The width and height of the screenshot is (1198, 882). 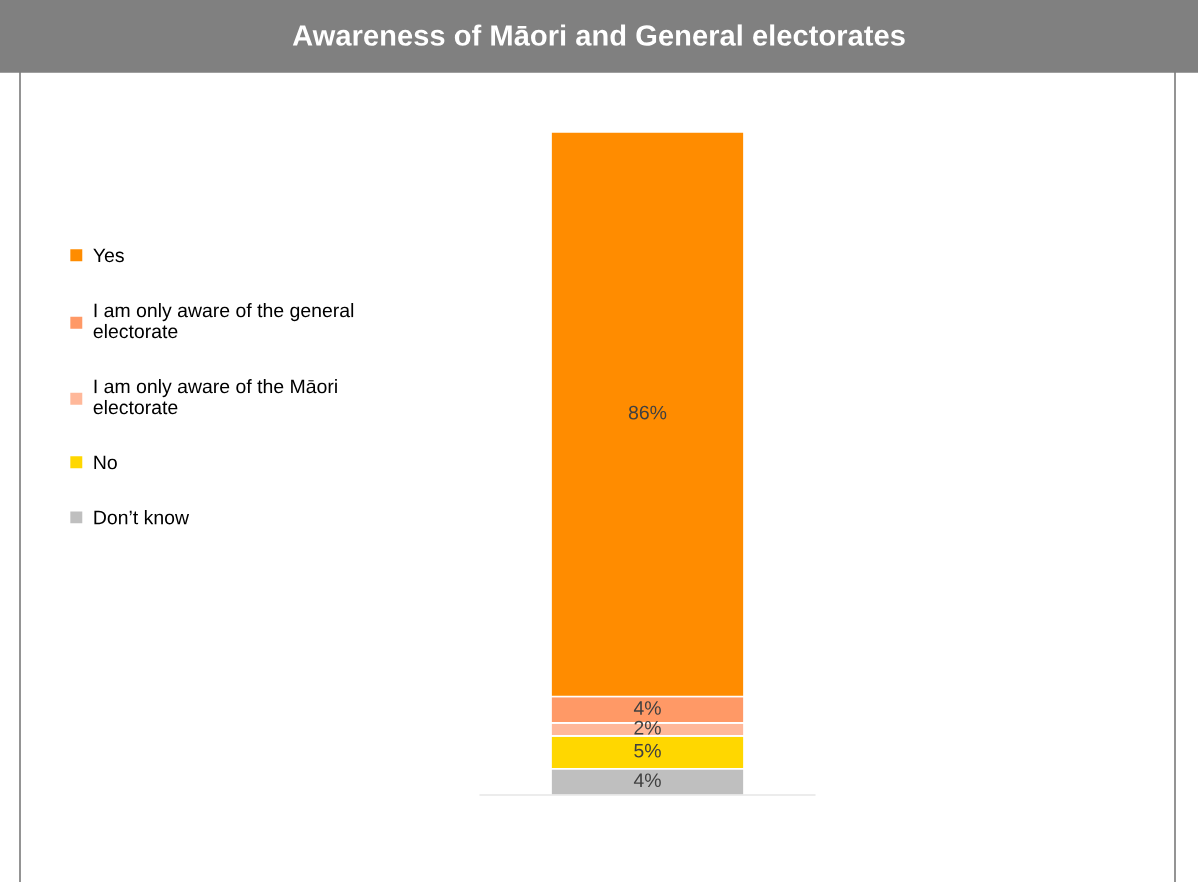 What do you see at coordinates (647, 750) in the screenshot?
I see `data-label: 5%` at bounding box center [647, 750].